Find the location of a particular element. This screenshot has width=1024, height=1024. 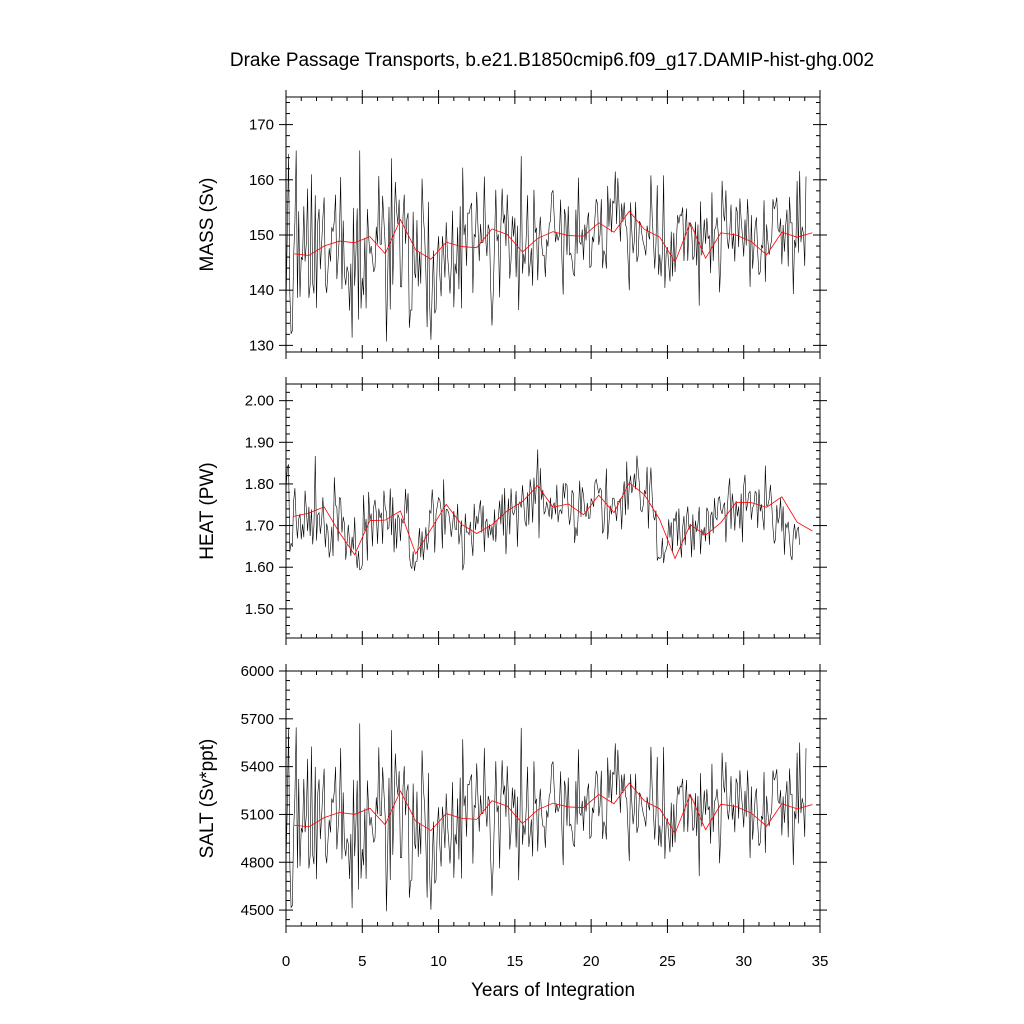

salt-y-tick-label: 5700 is located at coordinates (257, 719).